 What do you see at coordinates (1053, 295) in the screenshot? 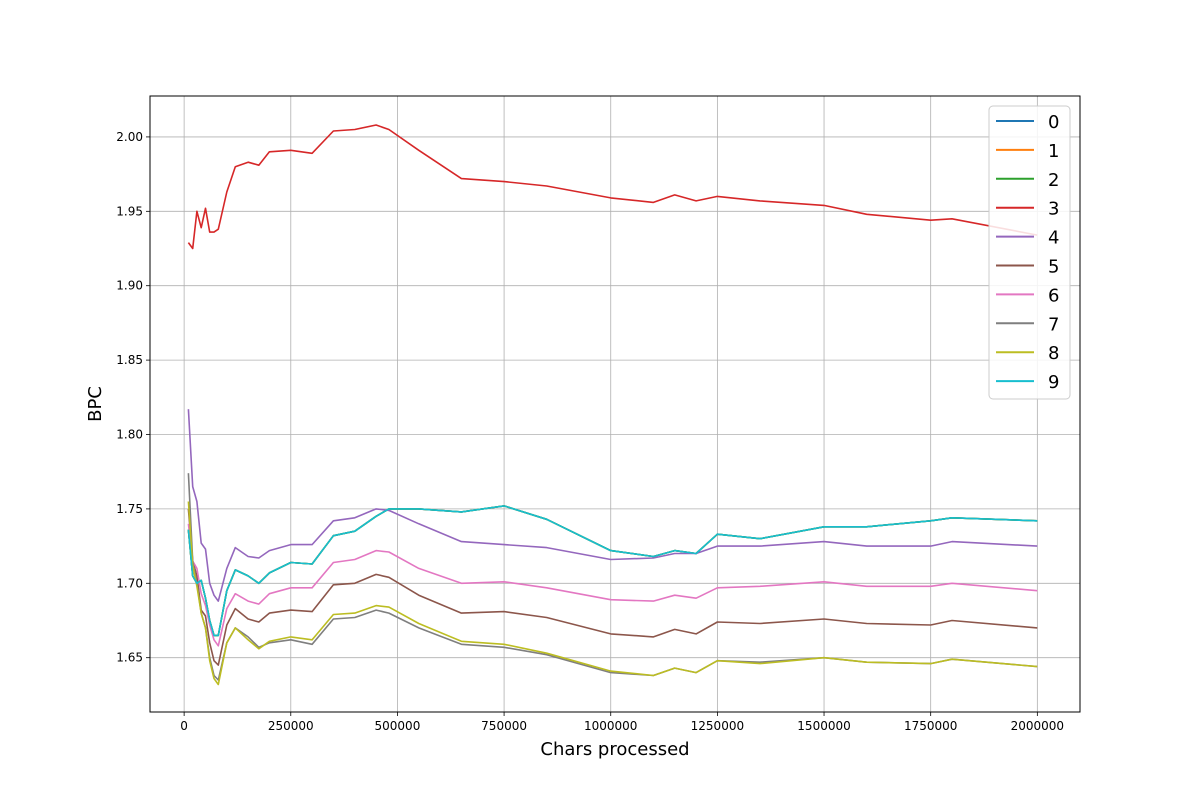
I see `legend-label: 6` at bounding box center [1053, 295].